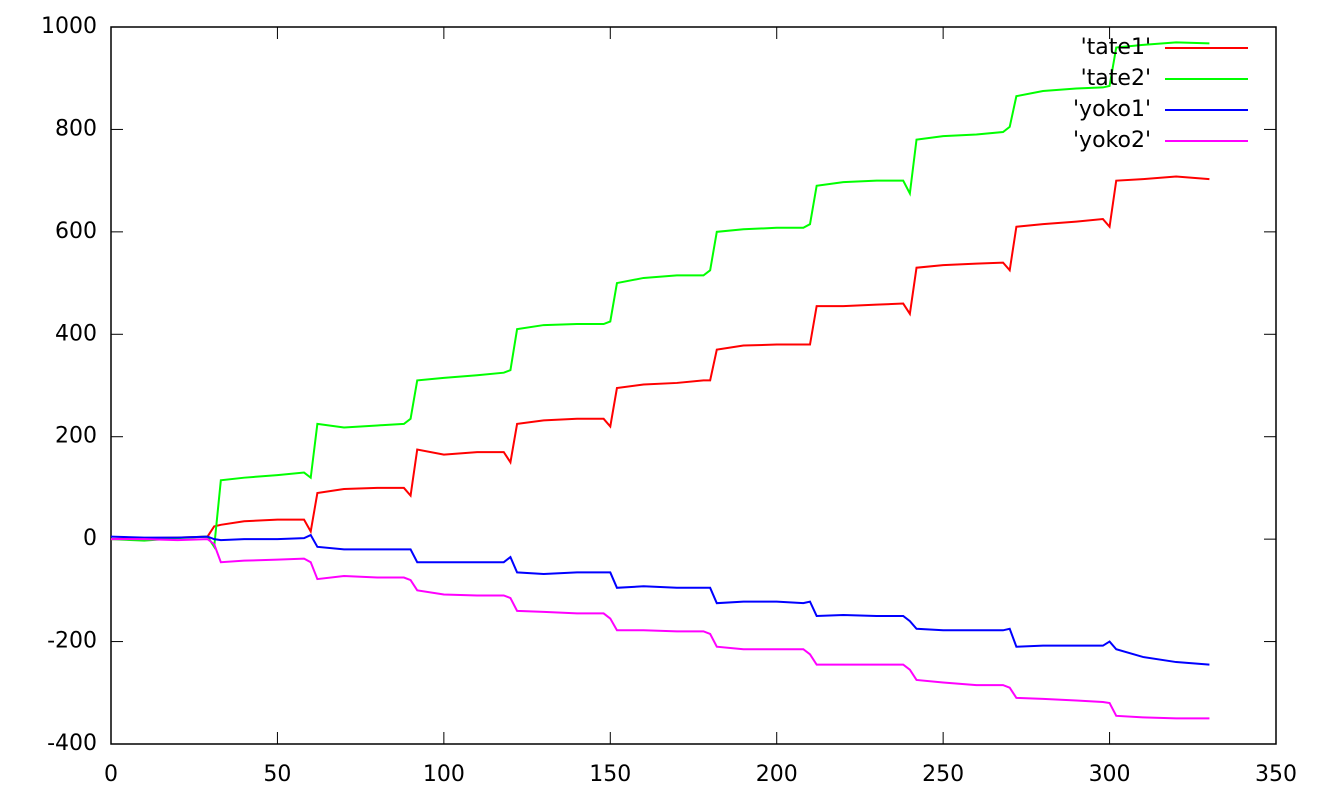 Image resolution: width=1322 pixels, height=794 pixels. What do you see at coordinates (943, 774) in the screenshot?
I see `x-tick-label: 250` at bounding box center [943, 774].